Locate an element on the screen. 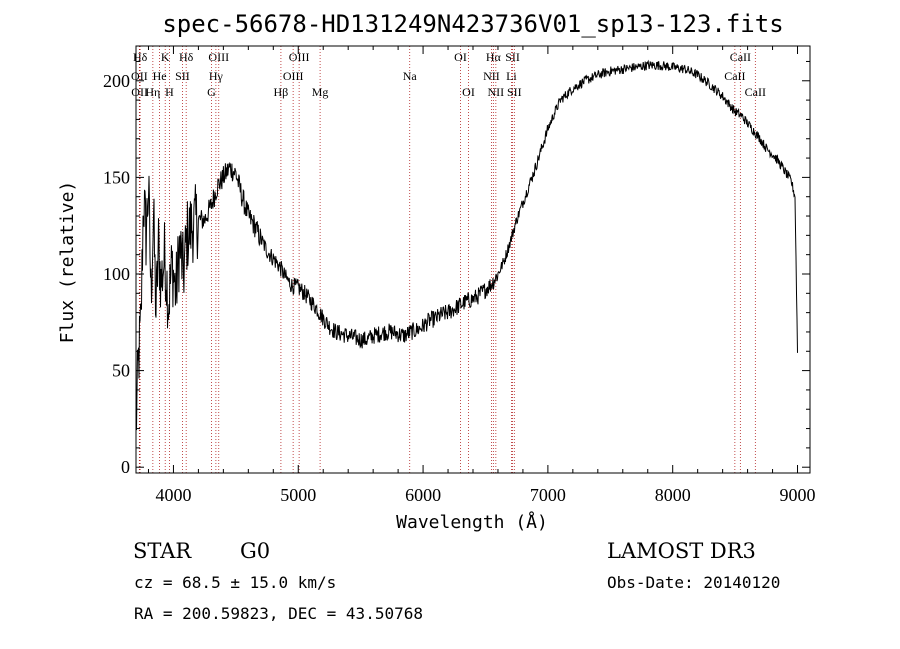 This screenshot has height=649, width=900. y-tick-label: 200 is located at coordinates (116, 81).